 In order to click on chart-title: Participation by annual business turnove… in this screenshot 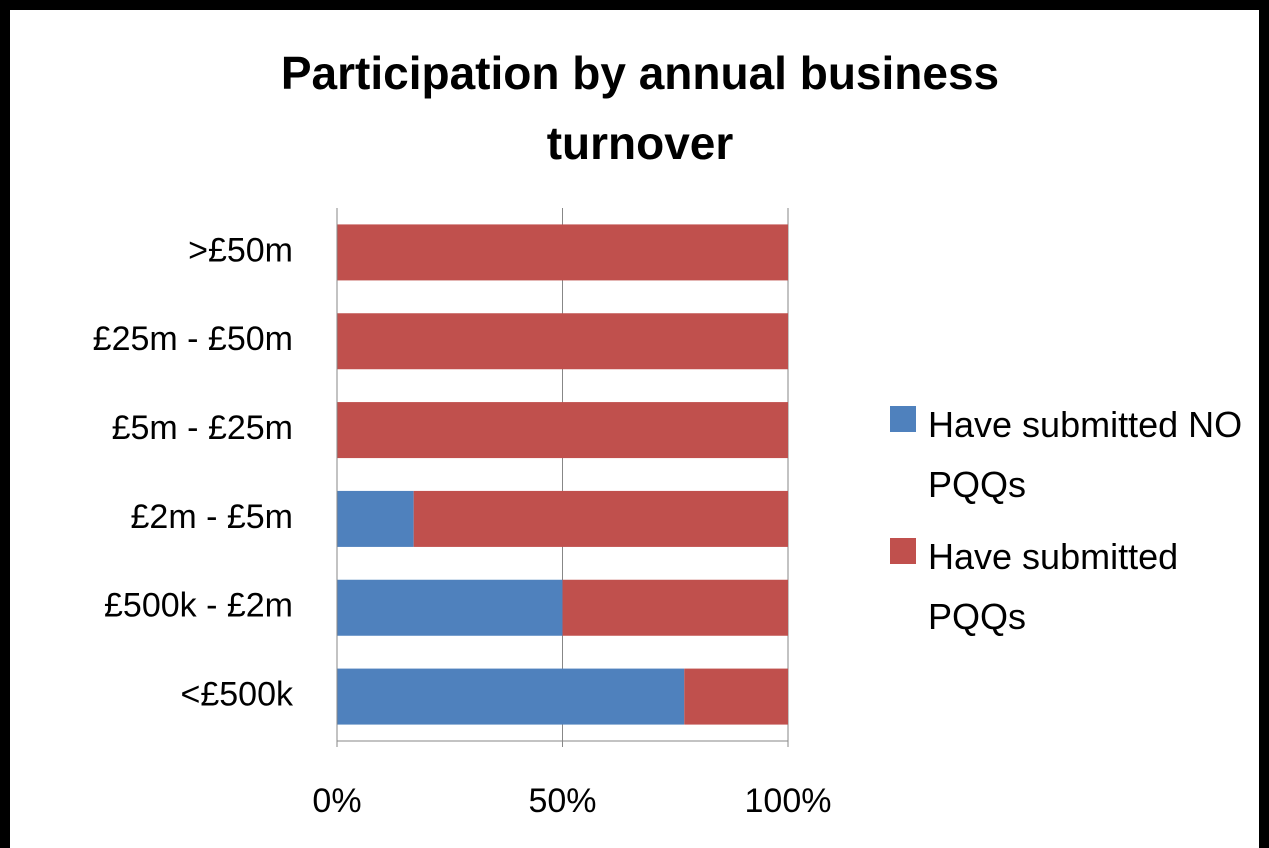, I will do `click(640, 108)`.